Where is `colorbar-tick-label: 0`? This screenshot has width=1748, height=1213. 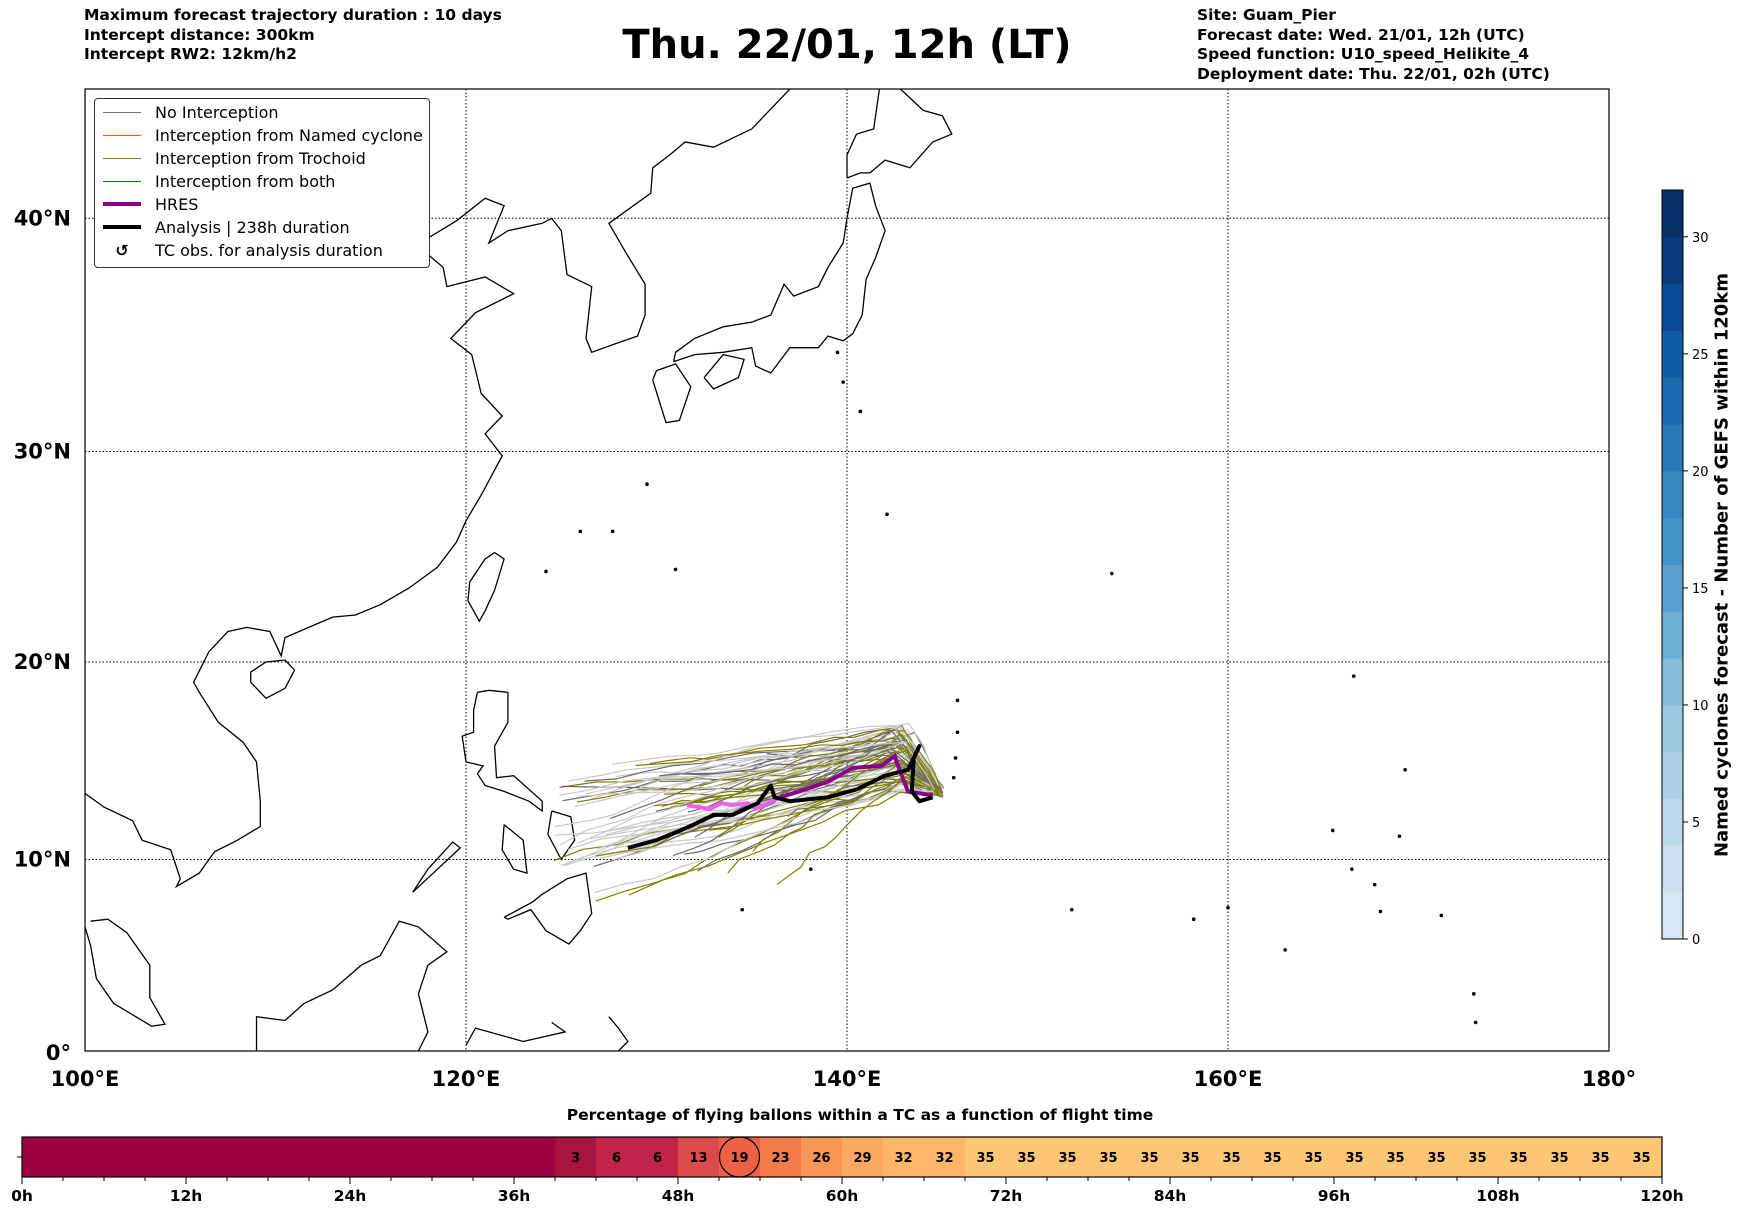
colorbar-tick-label: 0 is located at coordinates (1696, 940).